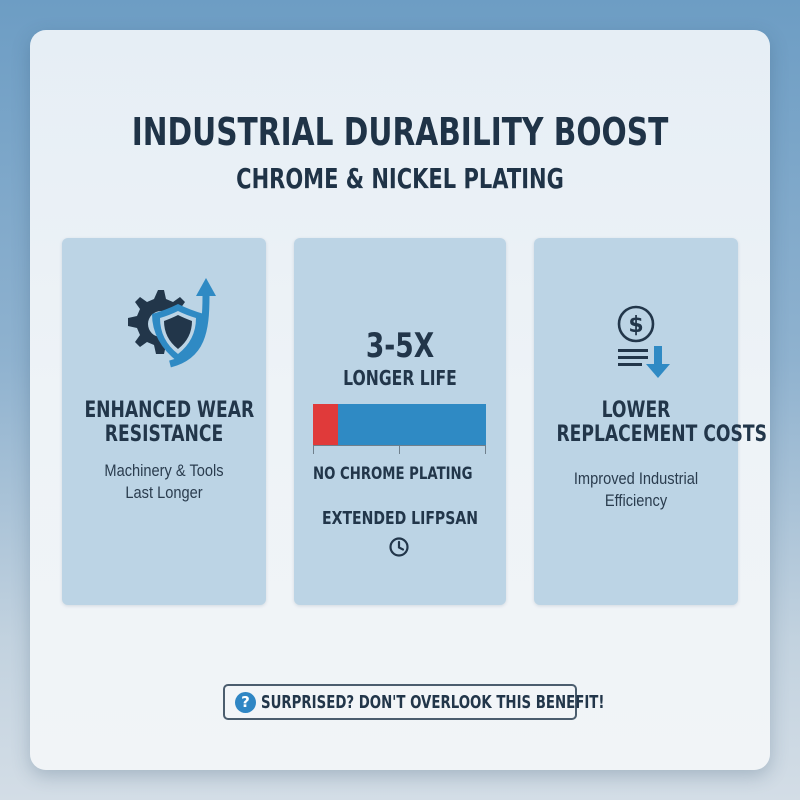 This screenshot has width=800, height=800. Describe the element at coordinates (400, 518) in the screenshot. I see `footer-label: EXTENDED LIFPSAN` at that location.